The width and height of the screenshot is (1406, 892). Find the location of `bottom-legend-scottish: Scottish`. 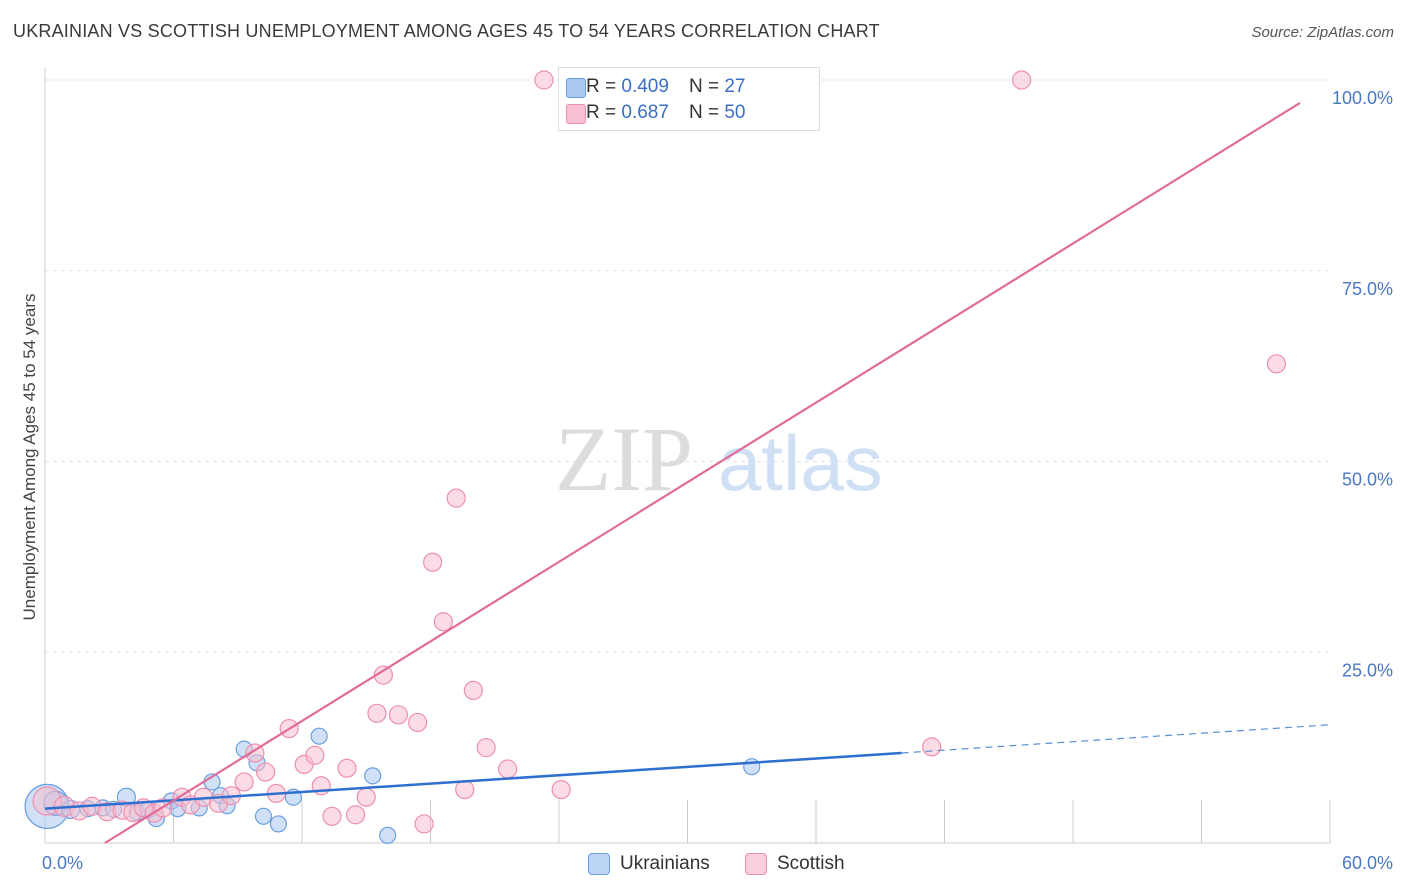

bottom-legend-scottish: Scottish is located at coordinates (795, 864).